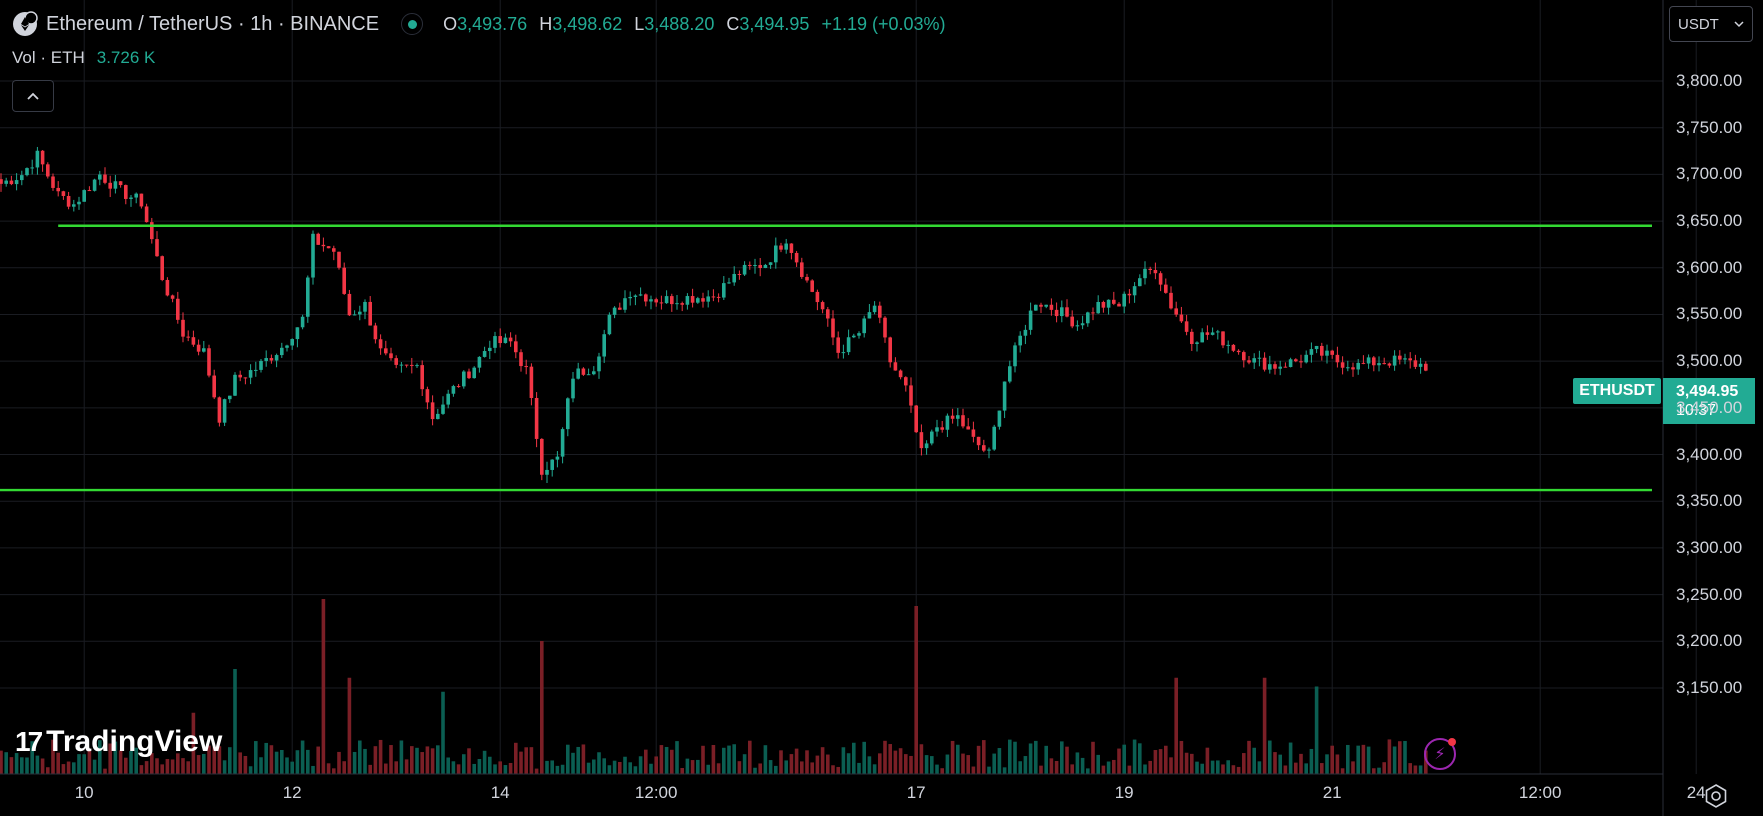 The height and width of the screenshot is (816, 1763). Describe the element at coordinates (1716, 796) in the screenshot. I see `settings-gear-icon` at that location.